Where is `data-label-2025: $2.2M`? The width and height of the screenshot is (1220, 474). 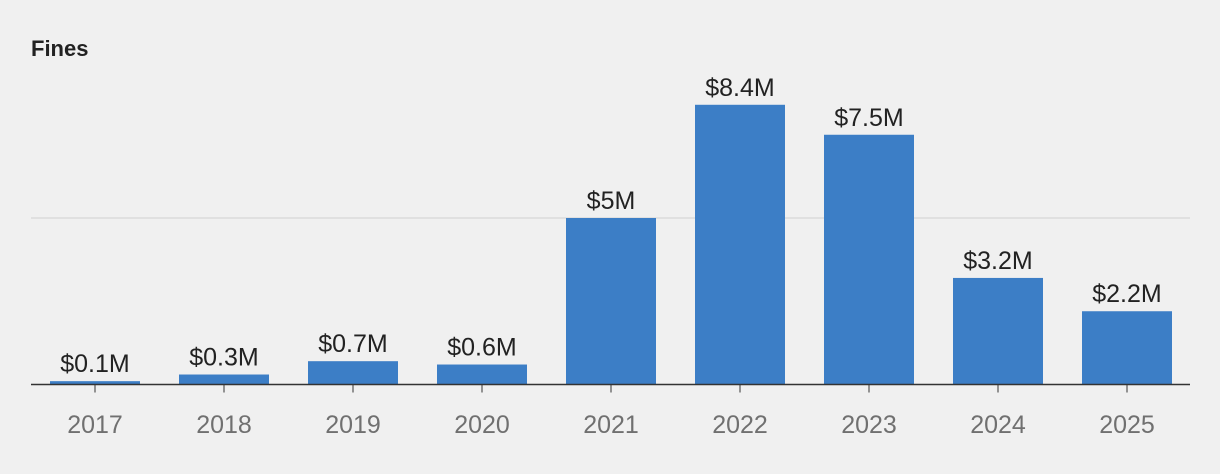 data-label-2025: $2.2M is located at coordinates (1126, 294).